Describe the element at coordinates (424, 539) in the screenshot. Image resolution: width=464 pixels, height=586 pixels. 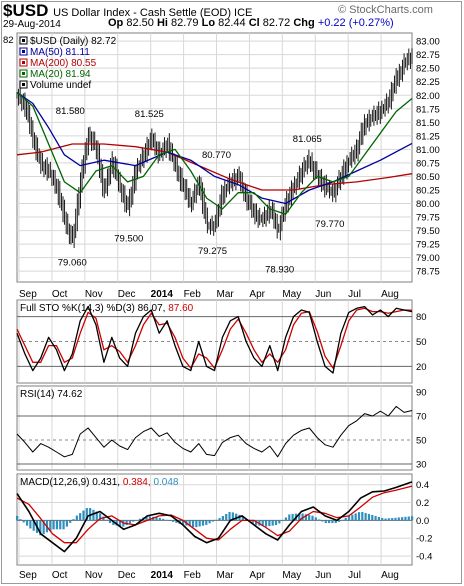
I see `macd-tick-label: -0.2` at that location.